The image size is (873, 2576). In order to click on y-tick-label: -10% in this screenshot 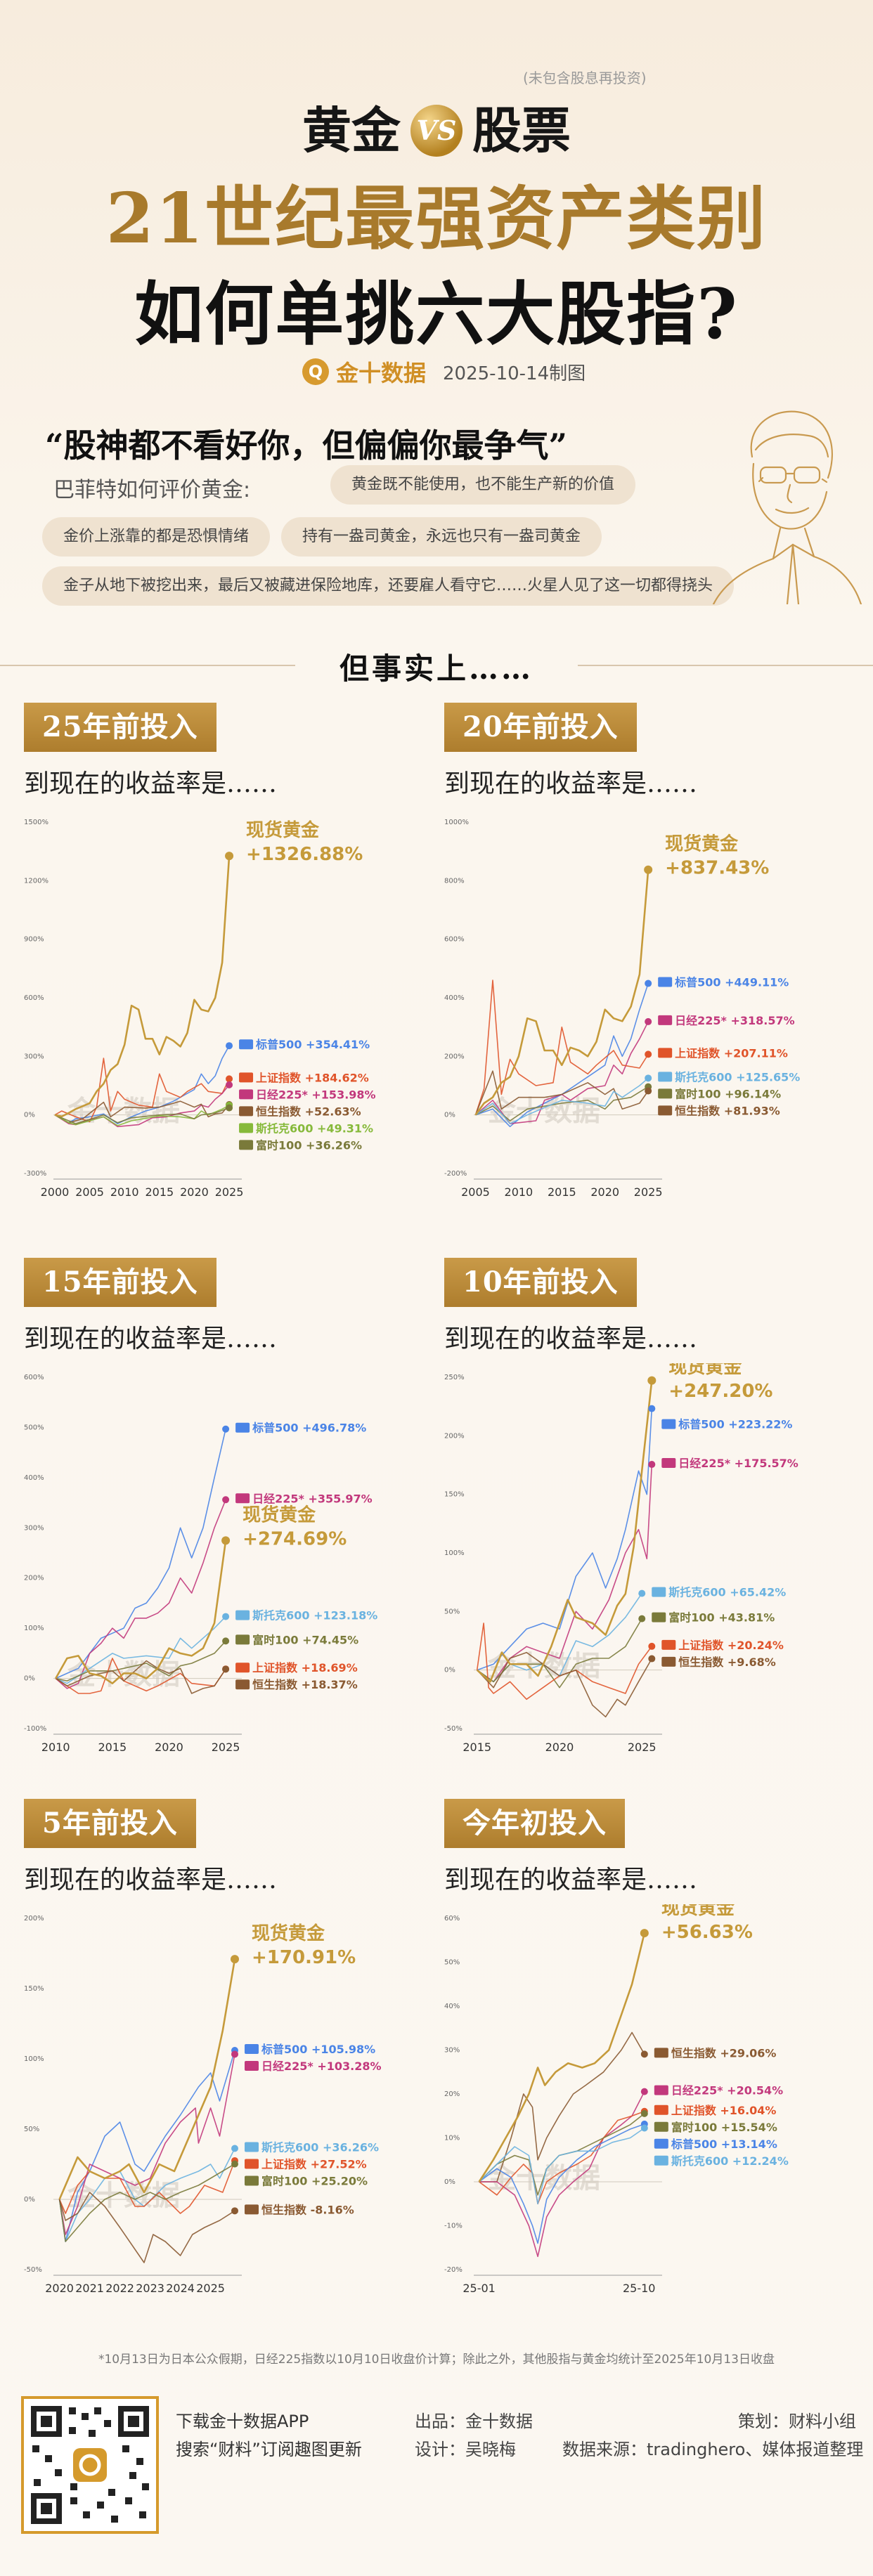, I will do `click(454, 2226)`.